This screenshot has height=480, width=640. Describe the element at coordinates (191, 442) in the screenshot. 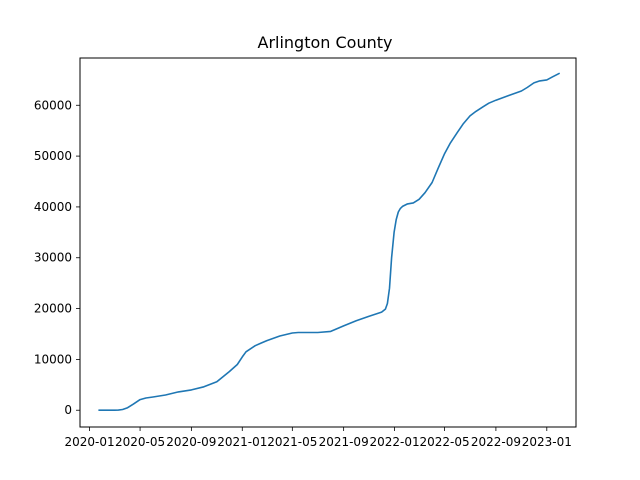

I see `x-tick-label: 2020-09` at that location.